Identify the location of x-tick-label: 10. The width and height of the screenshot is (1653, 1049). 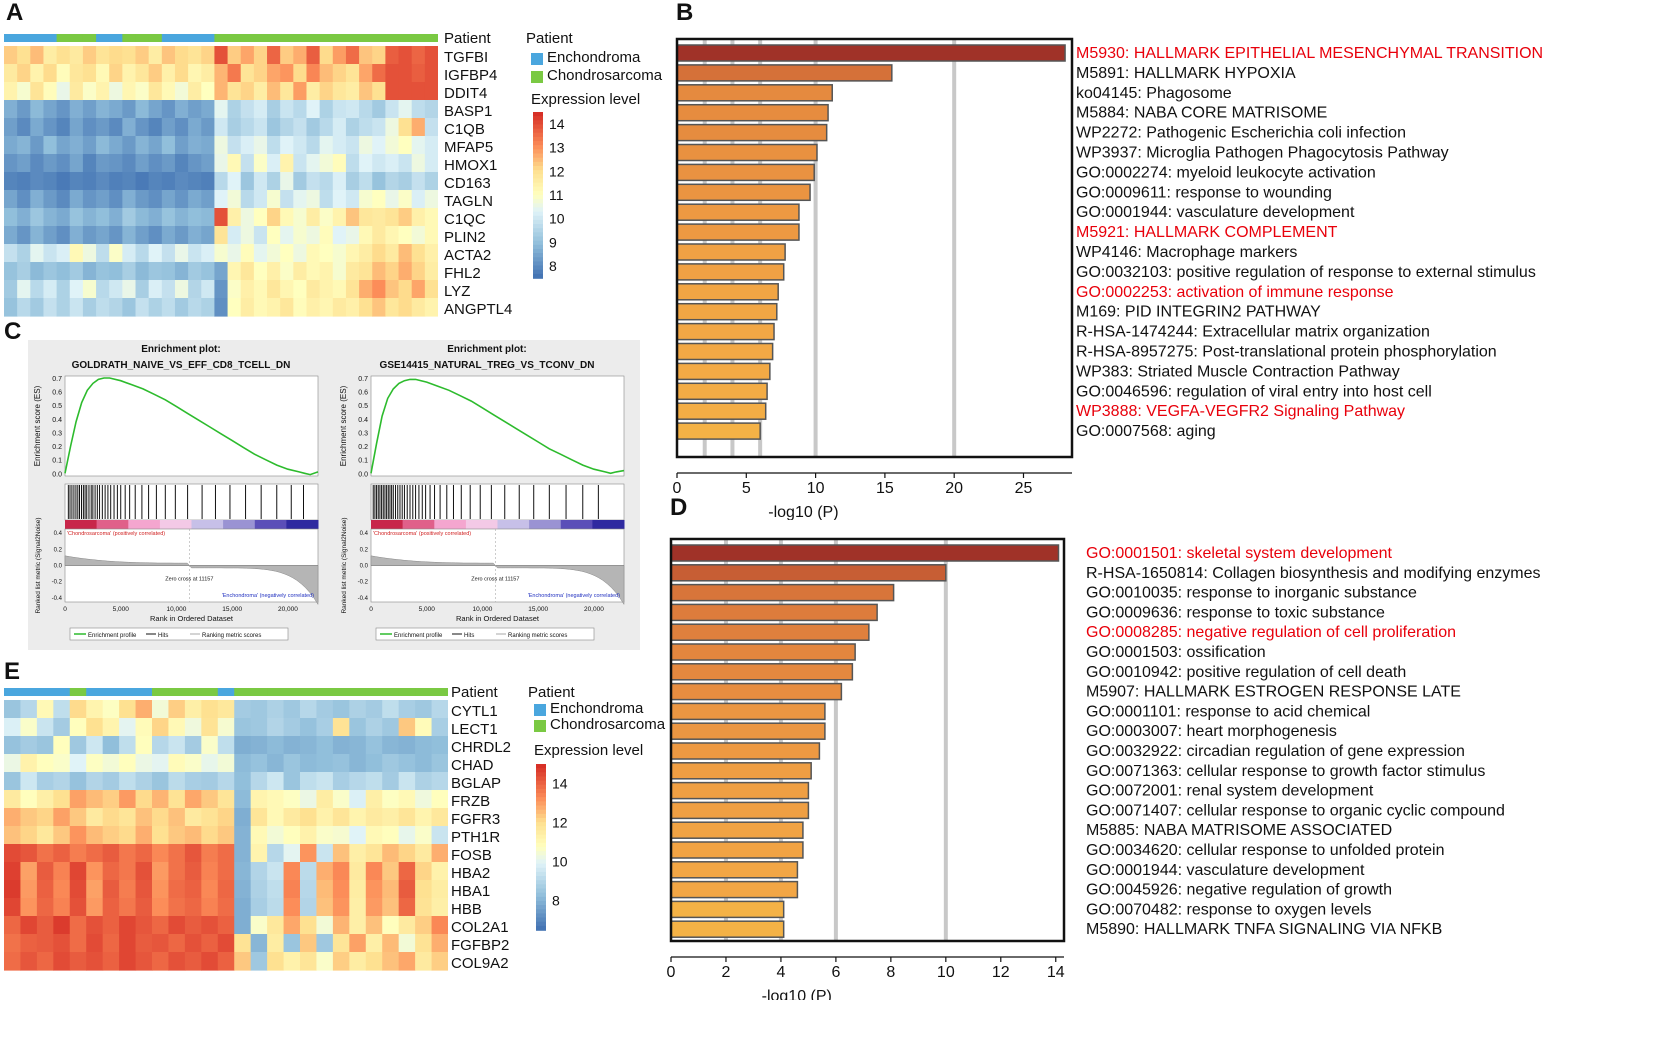
(946, 972).